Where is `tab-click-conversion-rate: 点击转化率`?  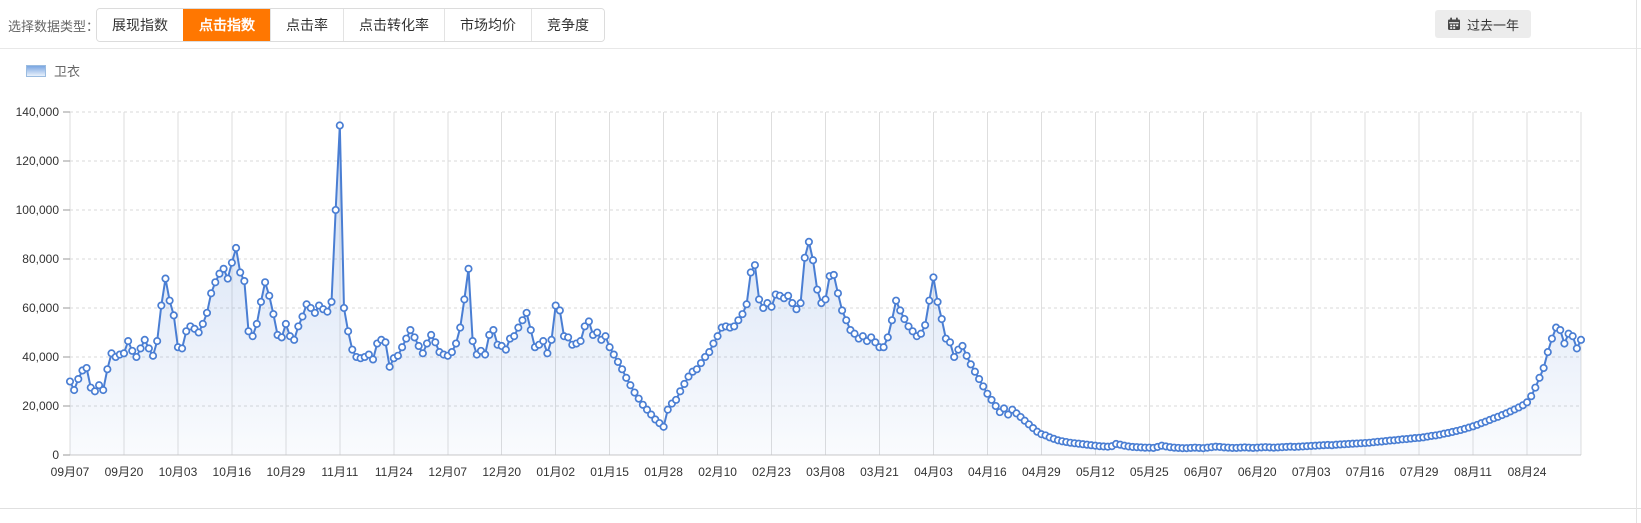 tab-click-conversion-rate: 点击转化率 is located at coordinates (393, 25).